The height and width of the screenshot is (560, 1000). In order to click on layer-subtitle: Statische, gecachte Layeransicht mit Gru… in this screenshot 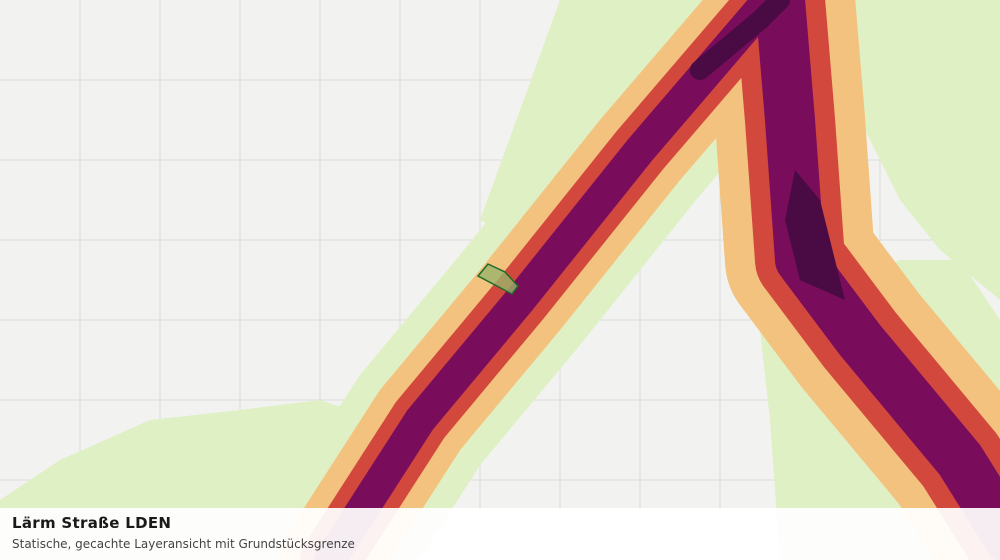, I will do `click(183, 544)`.